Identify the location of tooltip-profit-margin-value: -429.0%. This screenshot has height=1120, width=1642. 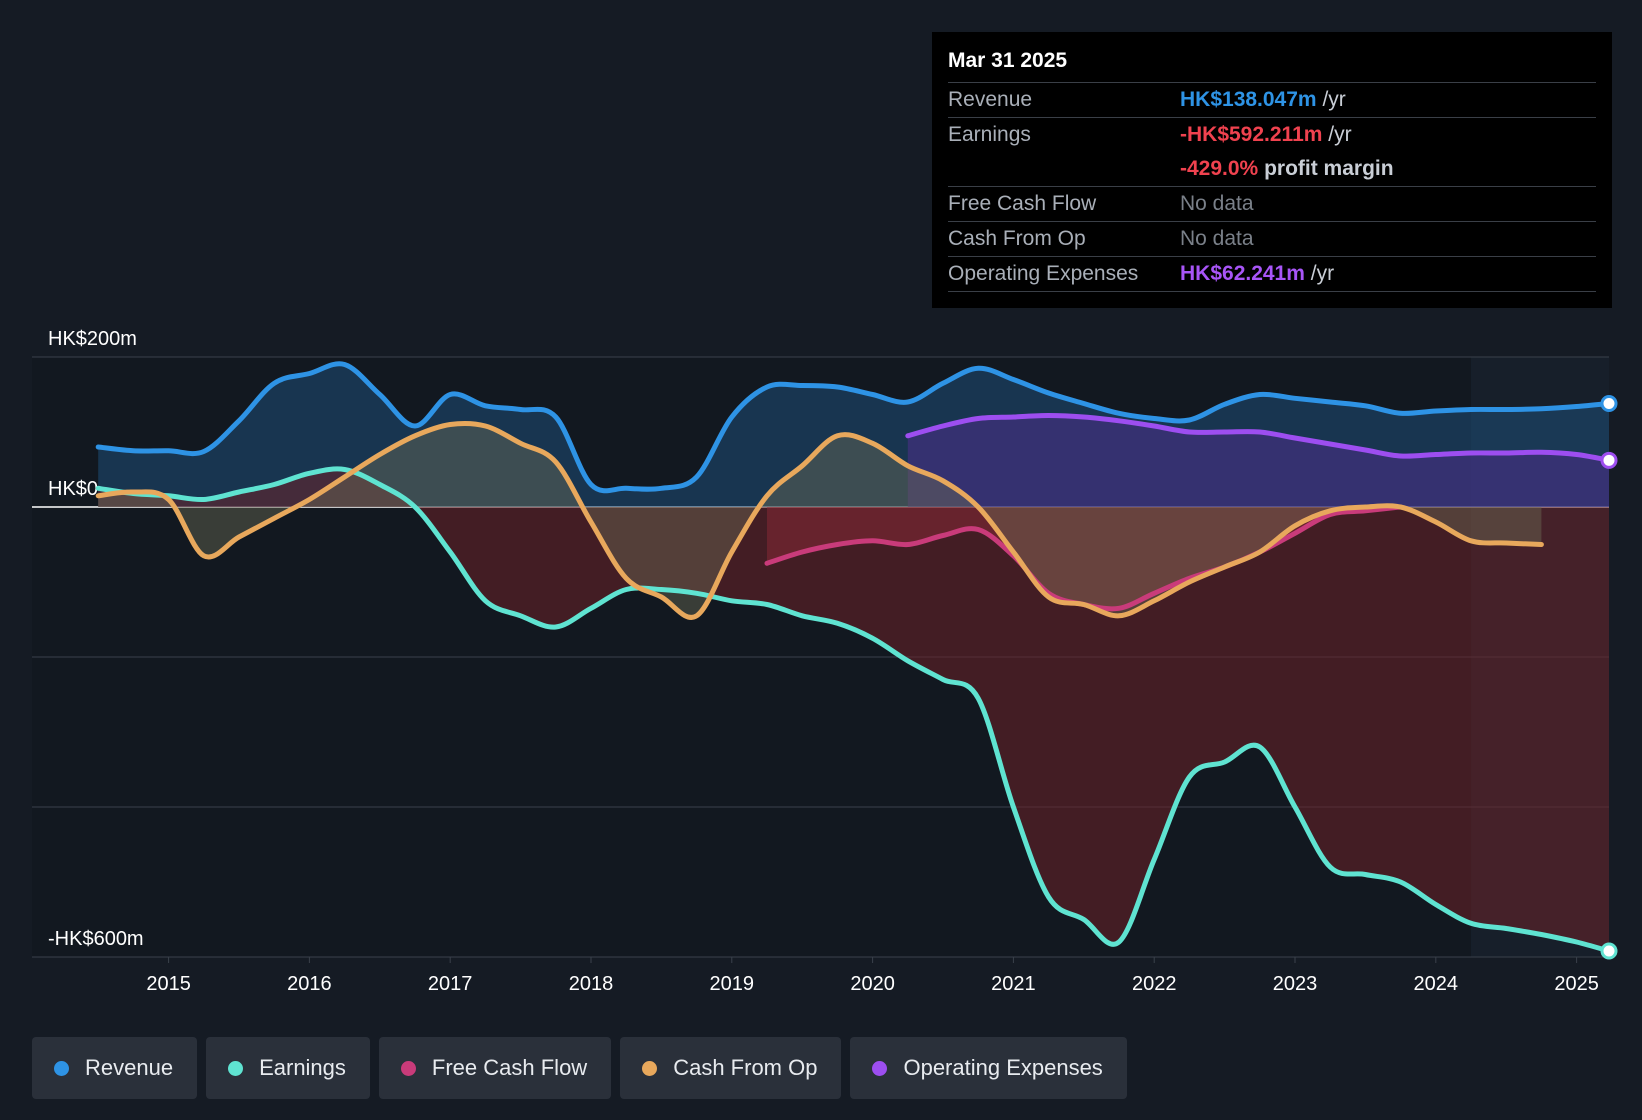
(1219, 168).